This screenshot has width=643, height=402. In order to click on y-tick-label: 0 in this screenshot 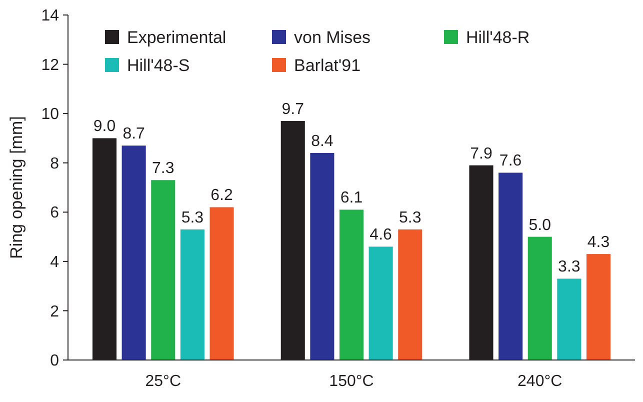, I will do `click(55, 361)`.